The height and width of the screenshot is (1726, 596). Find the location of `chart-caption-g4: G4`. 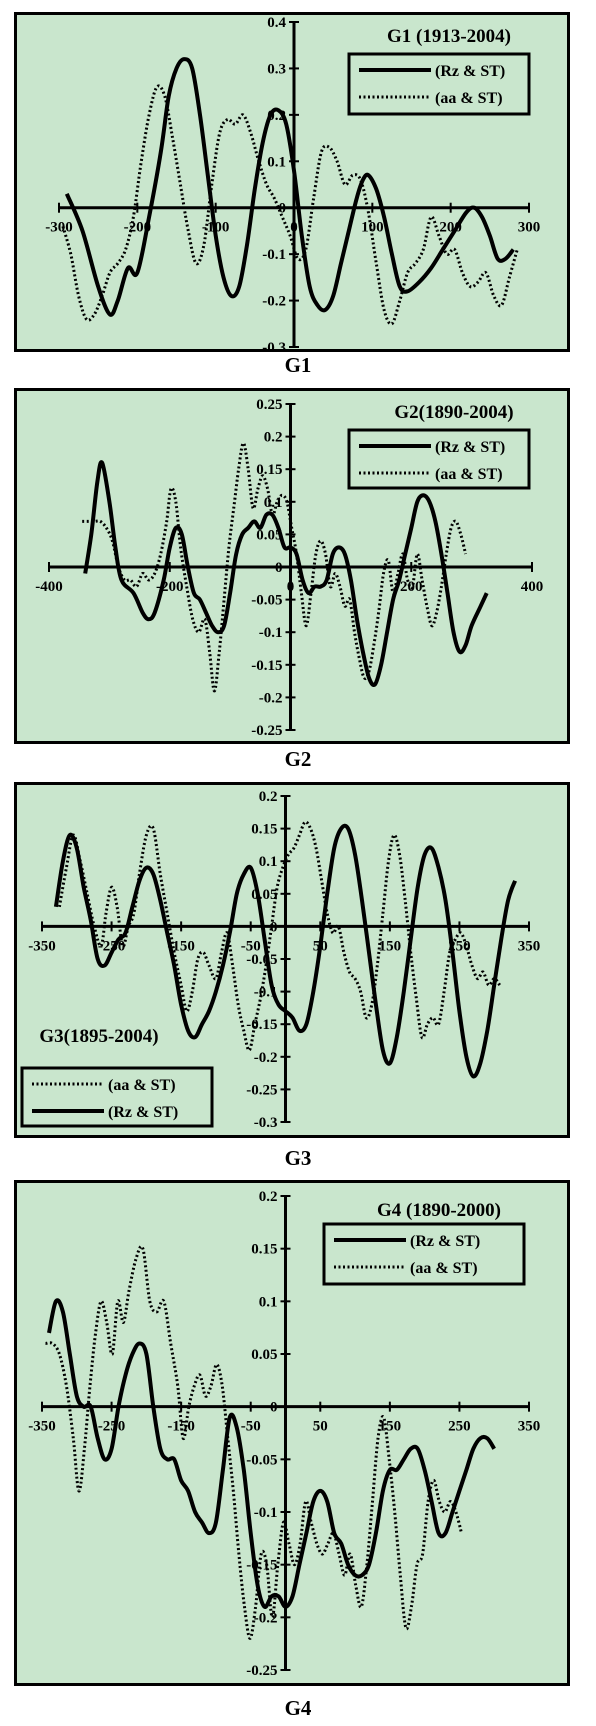

chart-caption-g4: G4 is located at coordinates (298, 1708).